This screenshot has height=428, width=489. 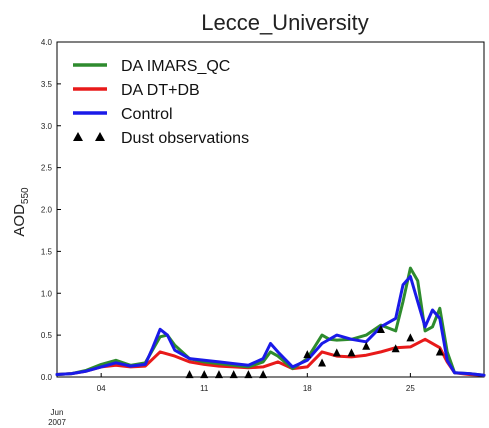 I want to click on y-tick-label: 3.0, so click(x=47, y=126).